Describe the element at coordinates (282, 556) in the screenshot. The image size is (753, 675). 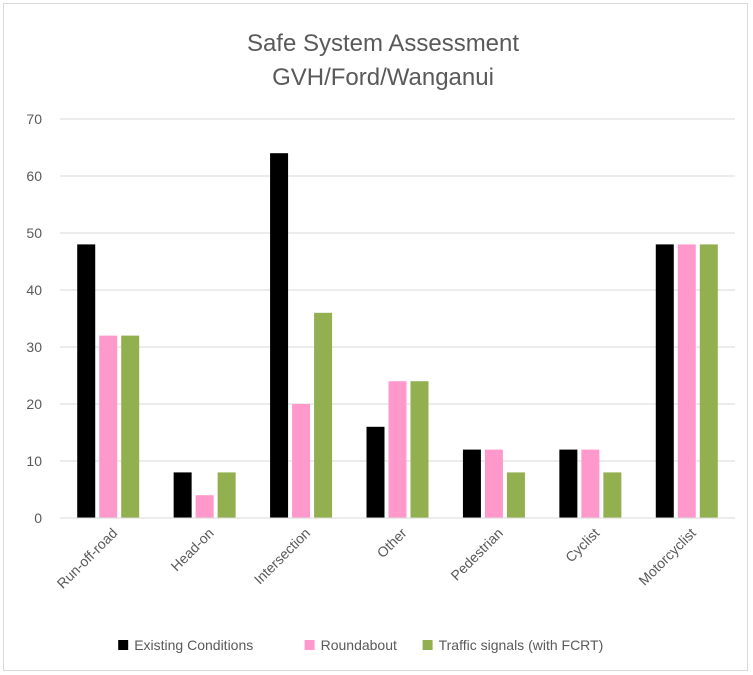
I see `x-category-label: Intersection` at that location.